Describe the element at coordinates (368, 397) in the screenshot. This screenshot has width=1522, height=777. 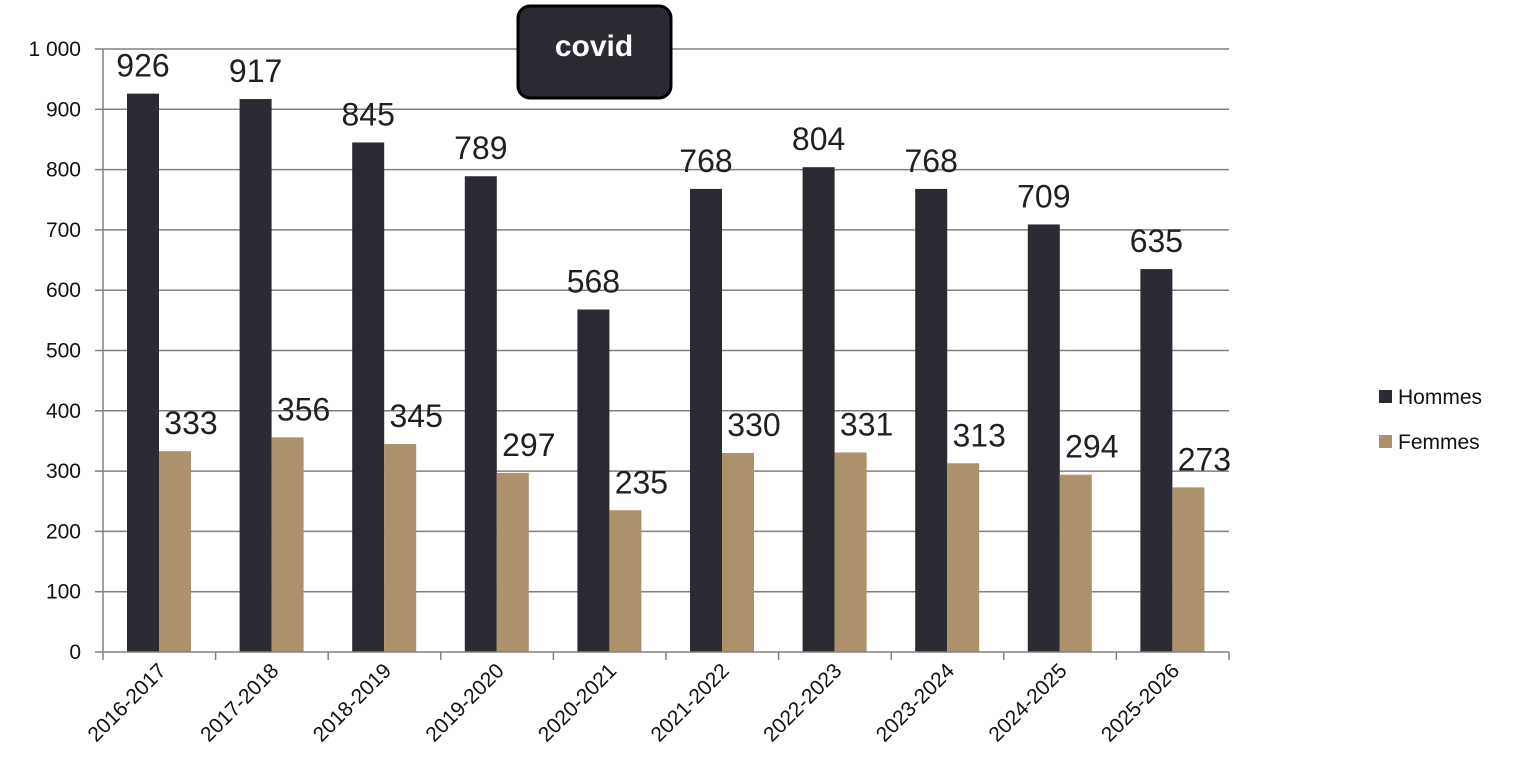
I see `bar-hommes-2018-2019` at that location.